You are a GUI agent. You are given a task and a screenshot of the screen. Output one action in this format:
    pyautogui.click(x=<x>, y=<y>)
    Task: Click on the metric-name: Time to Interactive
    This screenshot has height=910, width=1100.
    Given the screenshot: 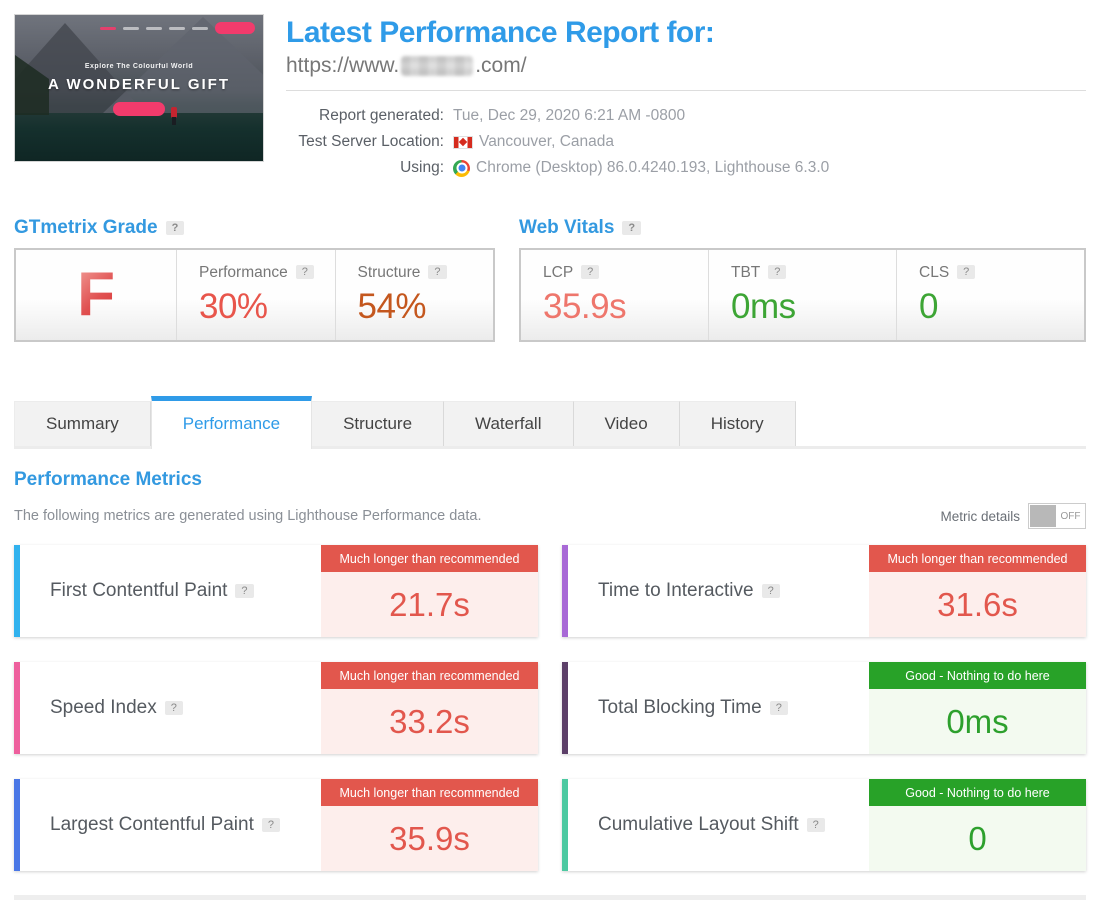 What is the action you would take?
    pyautogui.click(x=676, y=590)
    